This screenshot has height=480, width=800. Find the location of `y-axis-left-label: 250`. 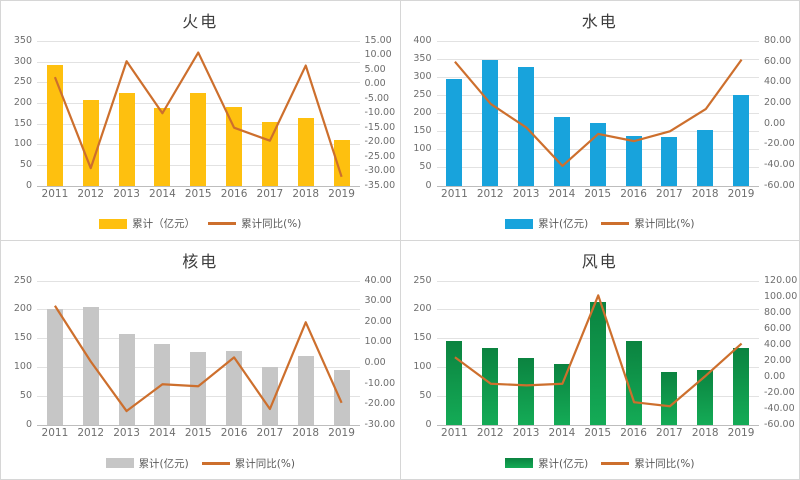

y-axis-left-label: 250 is located at coordinates (22, 280).